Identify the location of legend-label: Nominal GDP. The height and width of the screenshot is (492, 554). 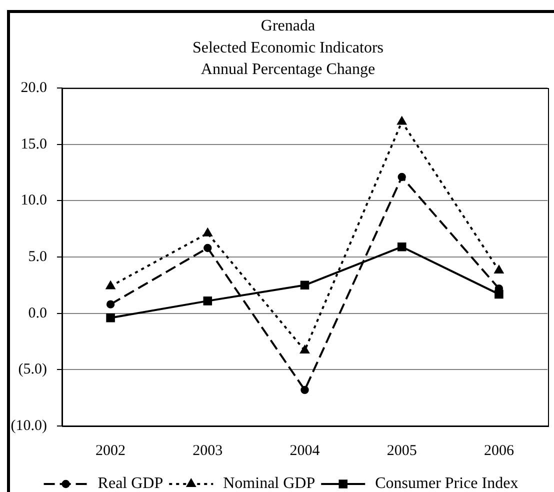
(269, 483).